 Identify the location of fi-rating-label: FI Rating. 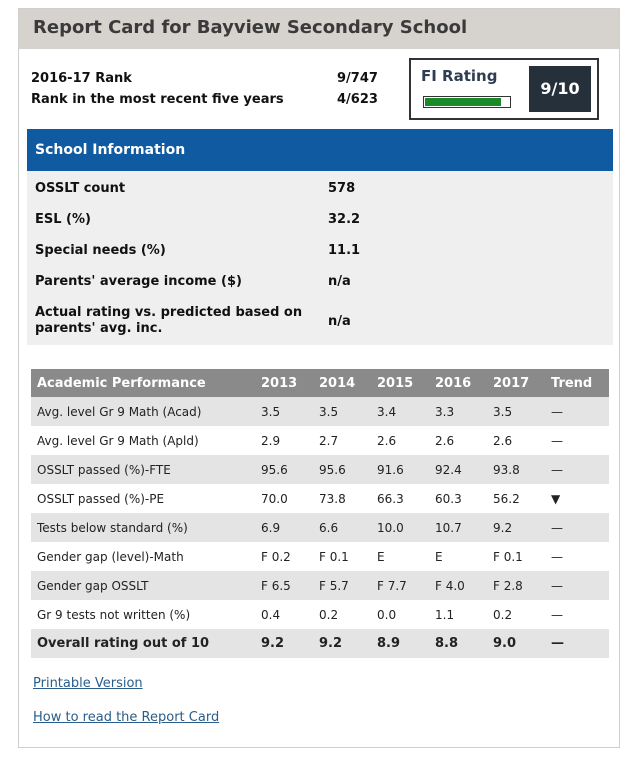
(459, 76).